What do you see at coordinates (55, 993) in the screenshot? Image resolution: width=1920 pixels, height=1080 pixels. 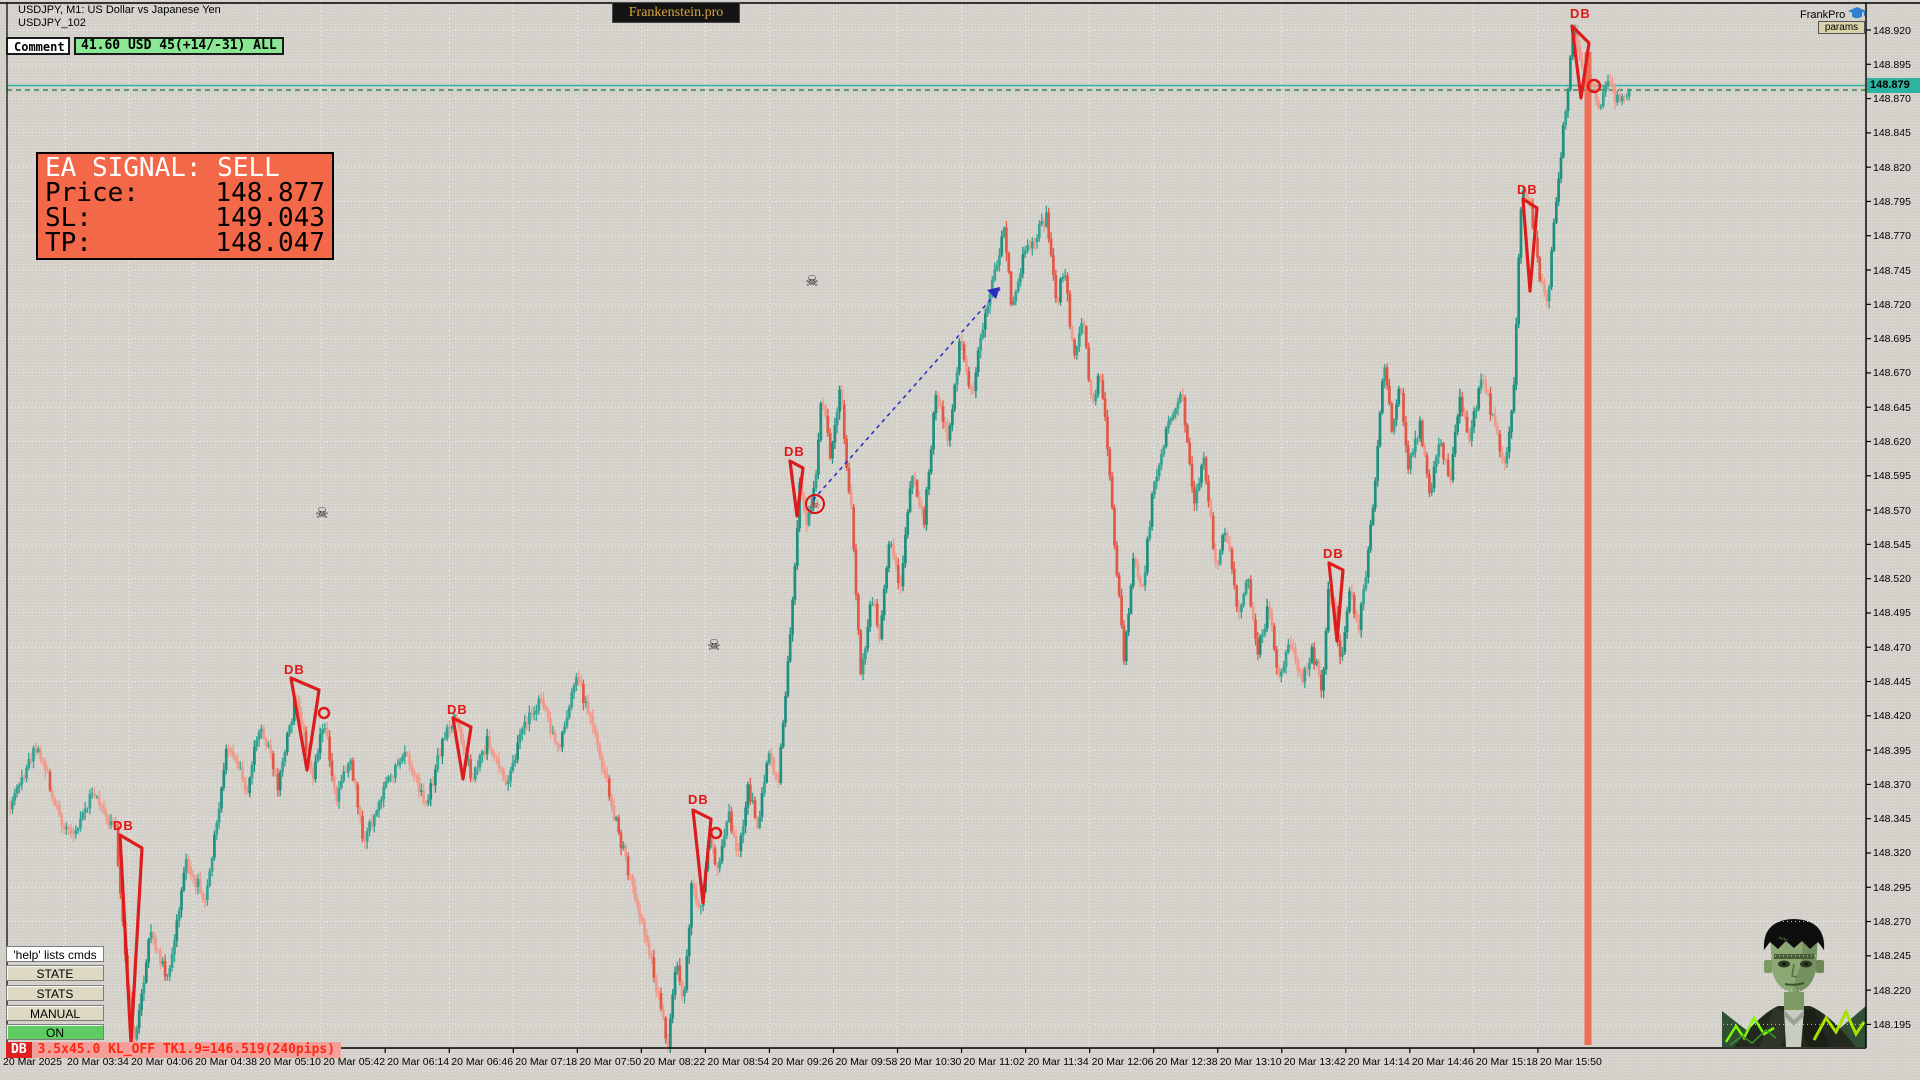 I see `cmd-button-stats: STATS` at bounding box center [55, 993].